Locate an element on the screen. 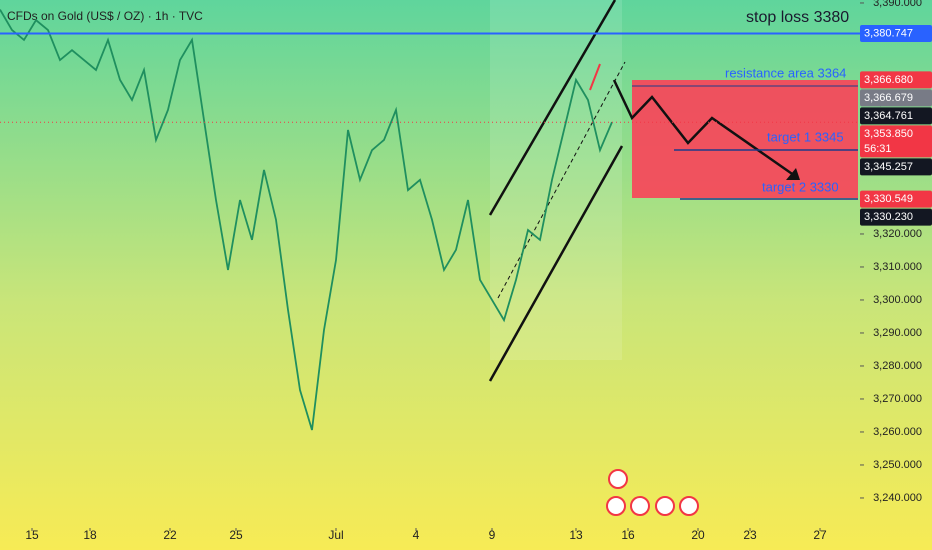 The height and width of the screenshot is (550, 932). y-tick-label: 3,260.000 is located at coordinates (897, 432).